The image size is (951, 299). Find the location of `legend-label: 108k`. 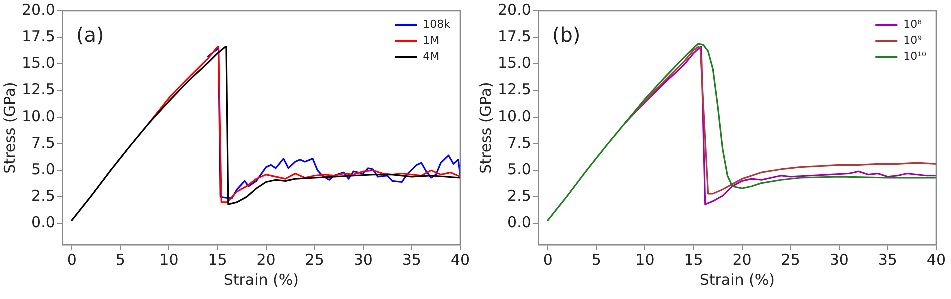

legend-label: 108k is located at coordinates (437, 24).